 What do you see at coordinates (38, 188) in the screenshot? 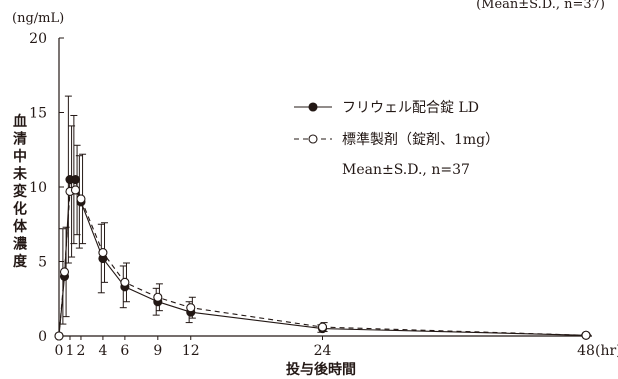
I see `y-tick-label: 10` at bounding box center [38, 188].